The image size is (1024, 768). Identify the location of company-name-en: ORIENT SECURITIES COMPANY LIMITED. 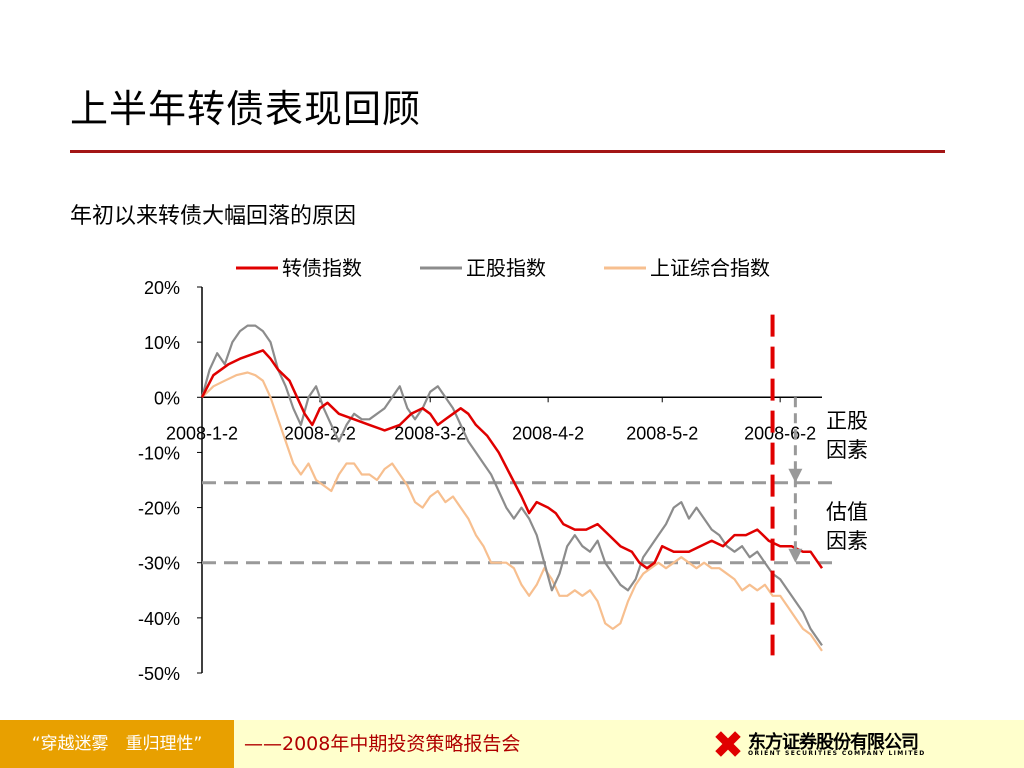
(837, 753).